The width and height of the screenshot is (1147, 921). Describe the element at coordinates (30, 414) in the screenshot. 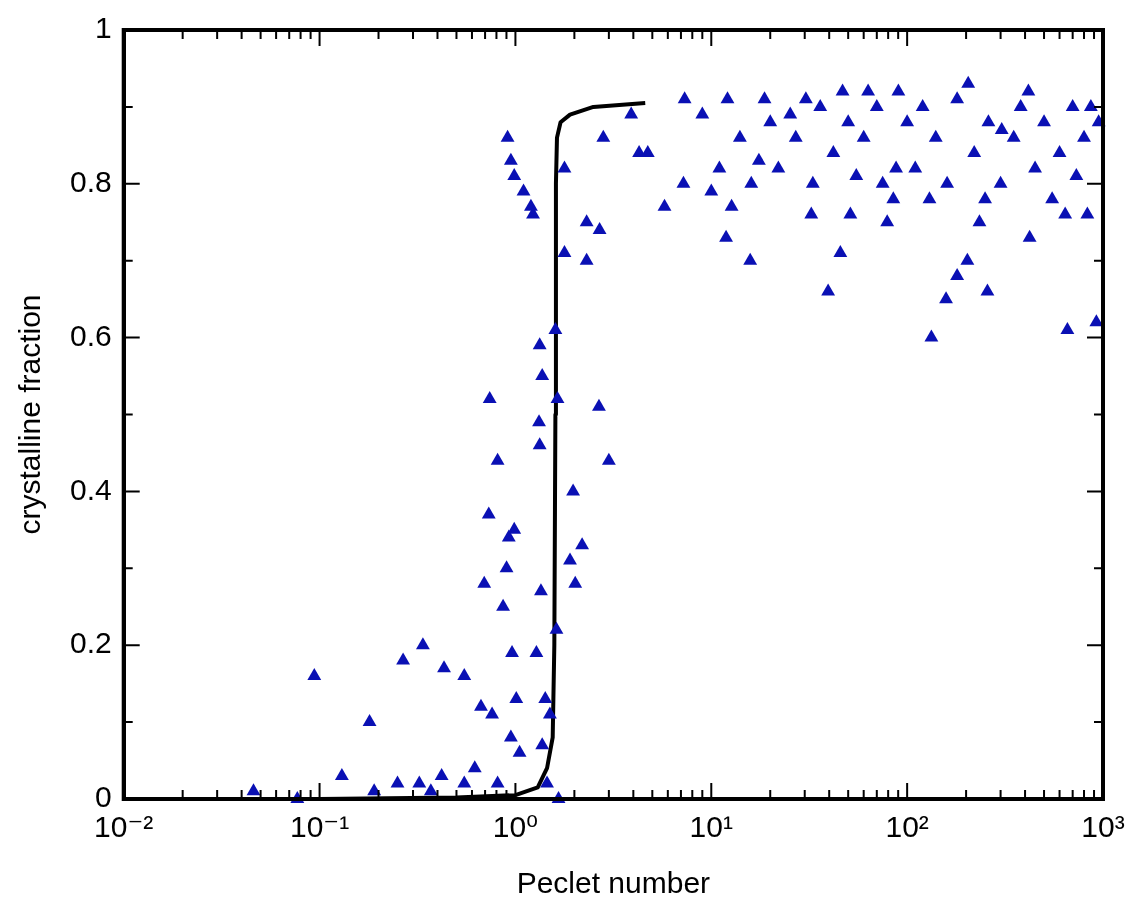

I see `y-axis-title: crystalline fraction` at that location.